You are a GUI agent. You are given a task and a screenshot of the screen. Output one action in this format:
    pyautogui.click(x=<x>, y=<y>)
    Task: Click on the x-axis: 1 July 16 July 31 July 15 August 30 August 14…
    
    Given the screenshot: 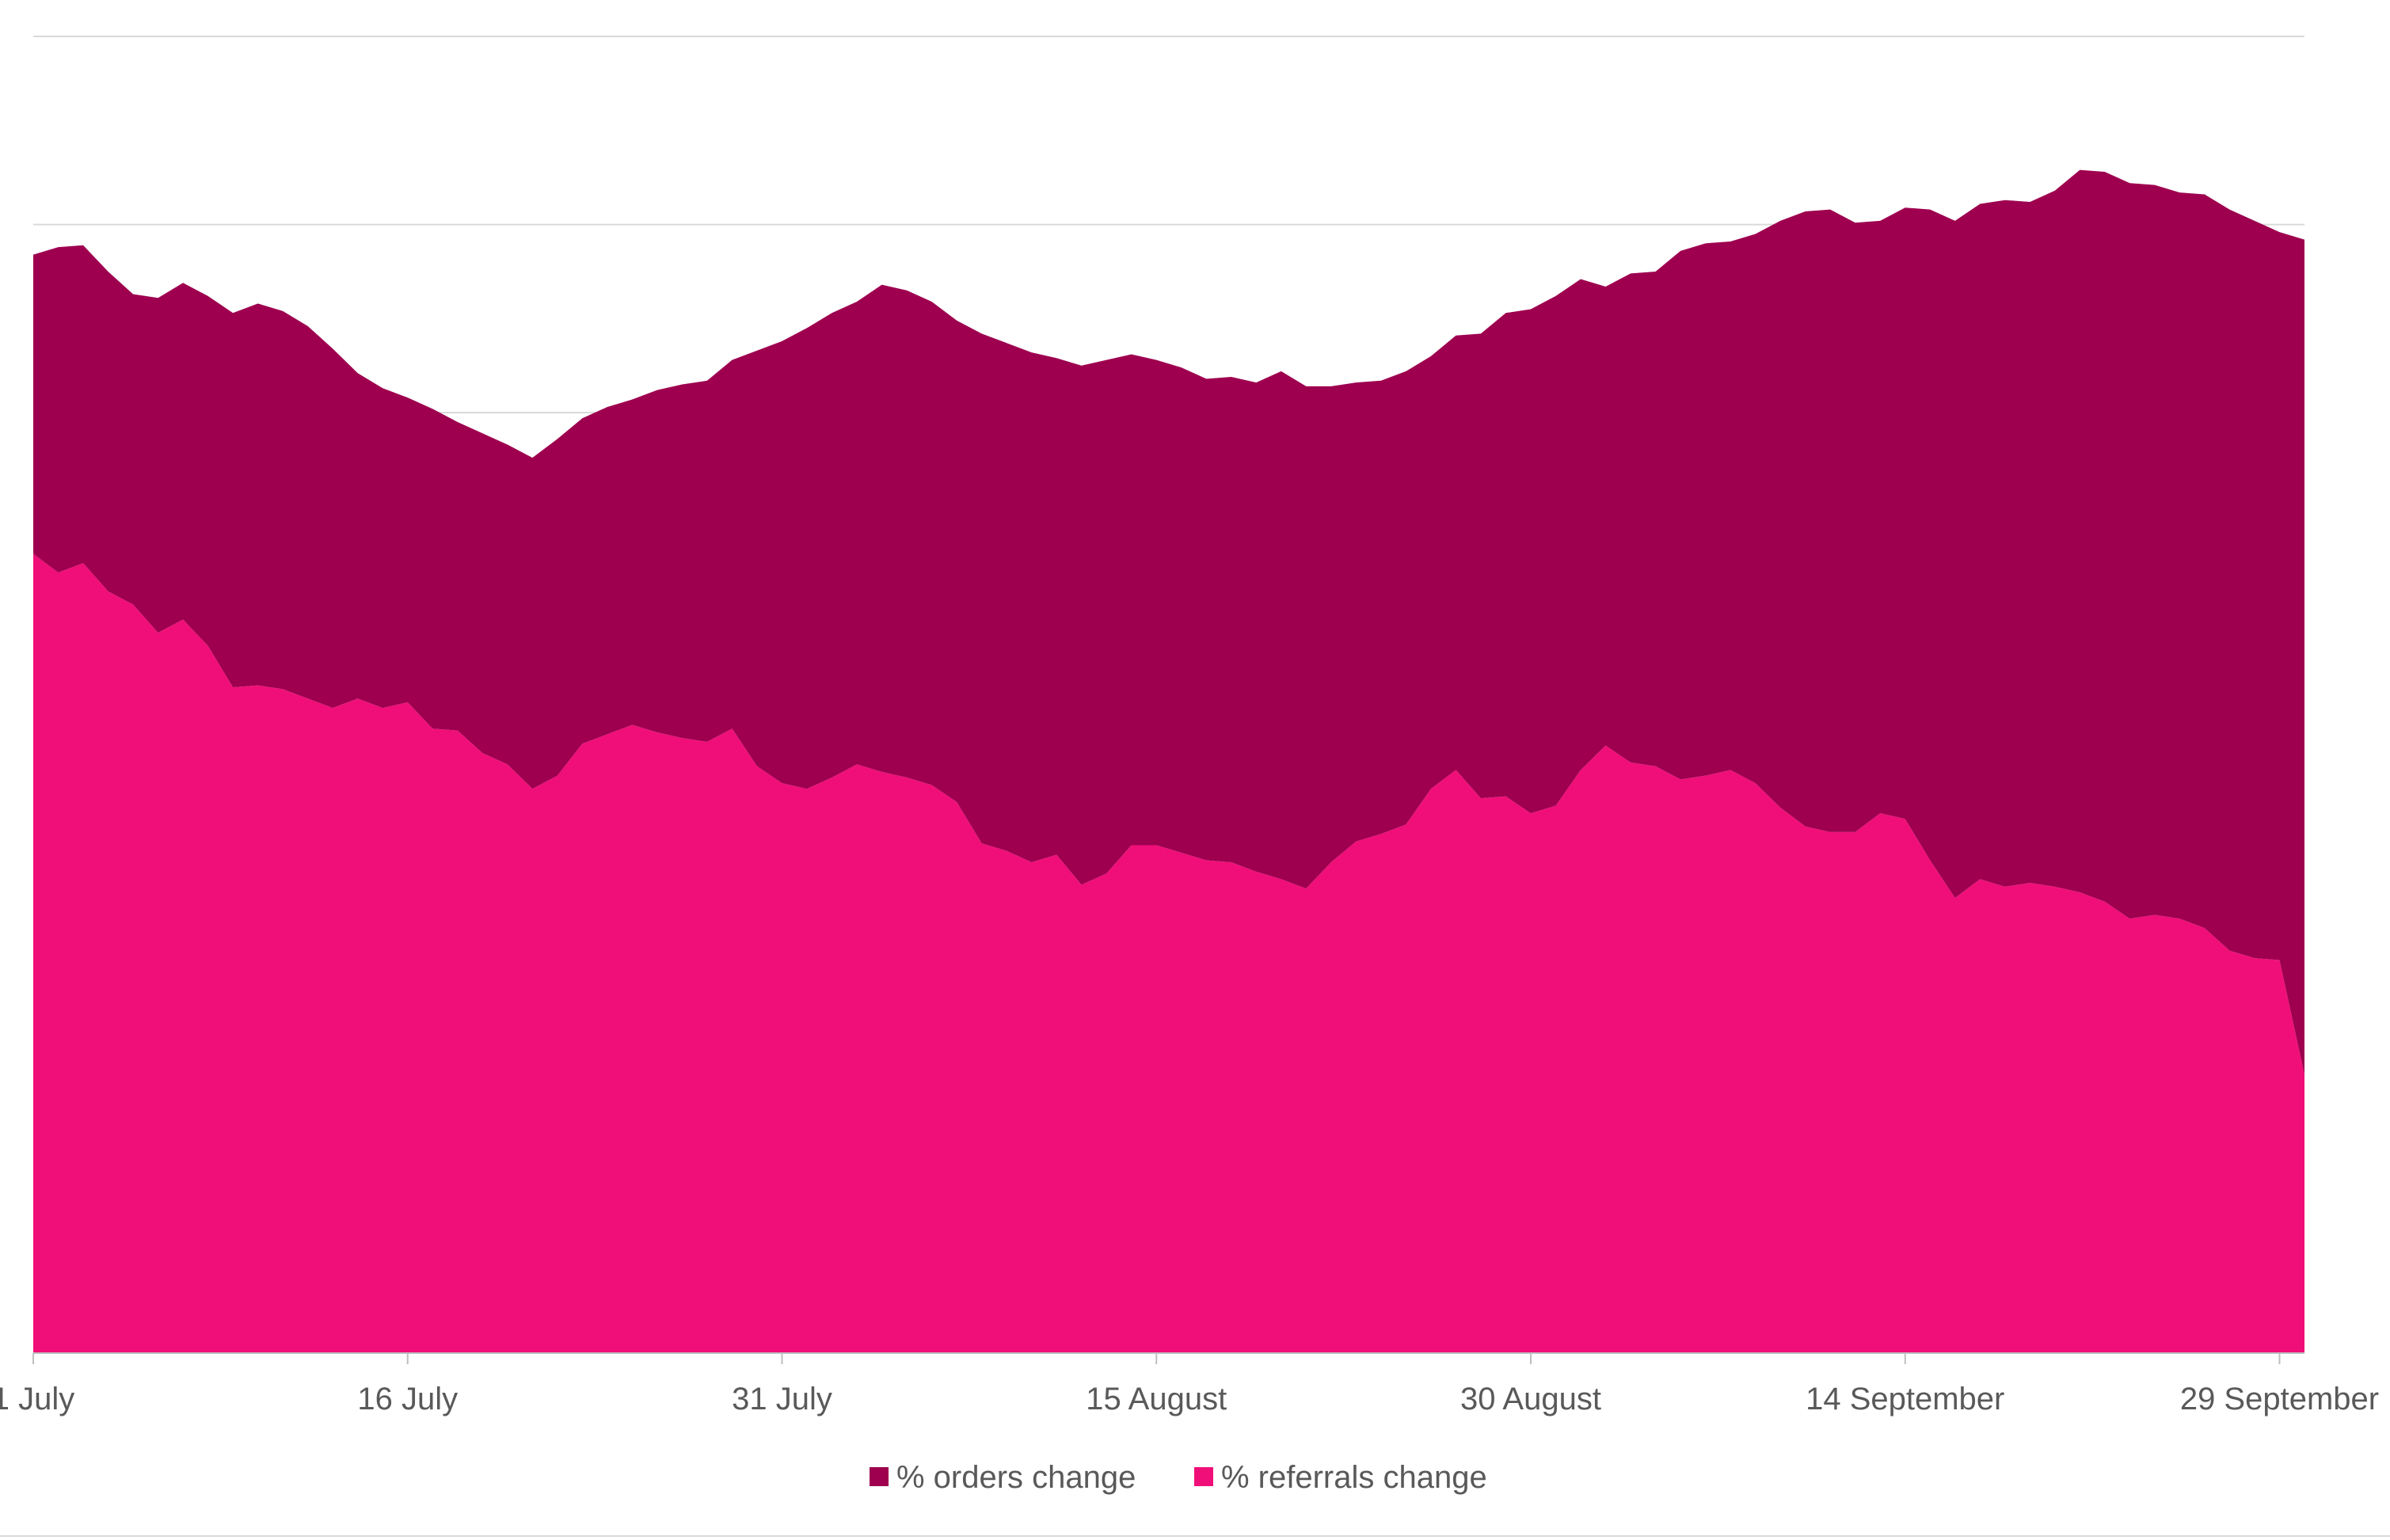 What is the action you would take?
    pyautogui.click(x=1189, y=1384)
    